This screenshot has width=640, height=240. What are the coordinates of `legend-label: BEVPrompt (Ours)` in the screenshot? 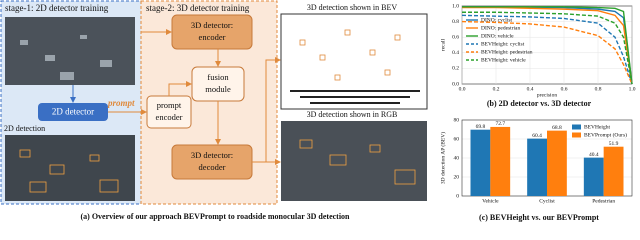 It's located at (605, 134).